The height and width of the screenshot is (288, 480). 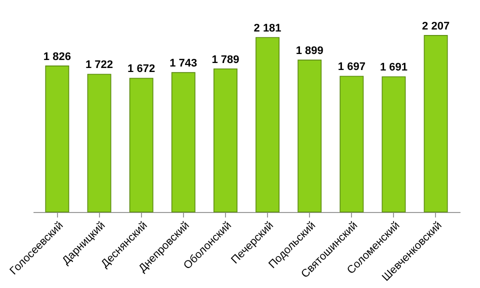 I want to click on data-label: 2 181, so click(x=268, y=28).